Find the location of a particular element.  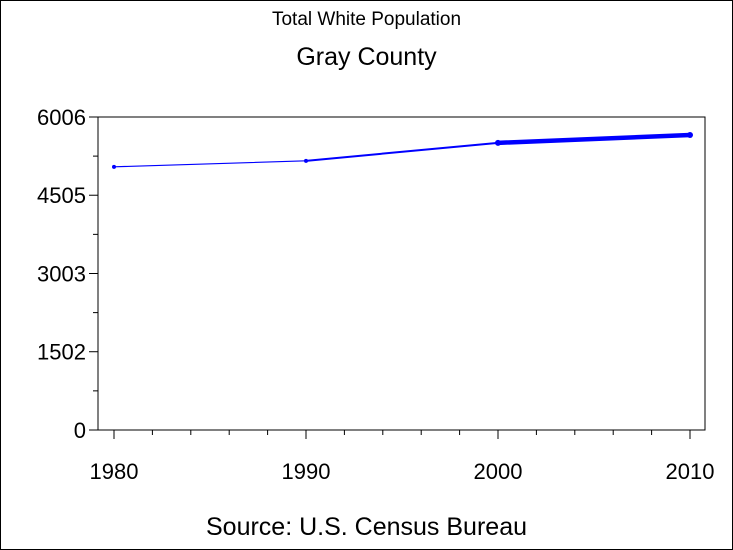

x-tick-label: 2010 is located at coordinates (690, 471).